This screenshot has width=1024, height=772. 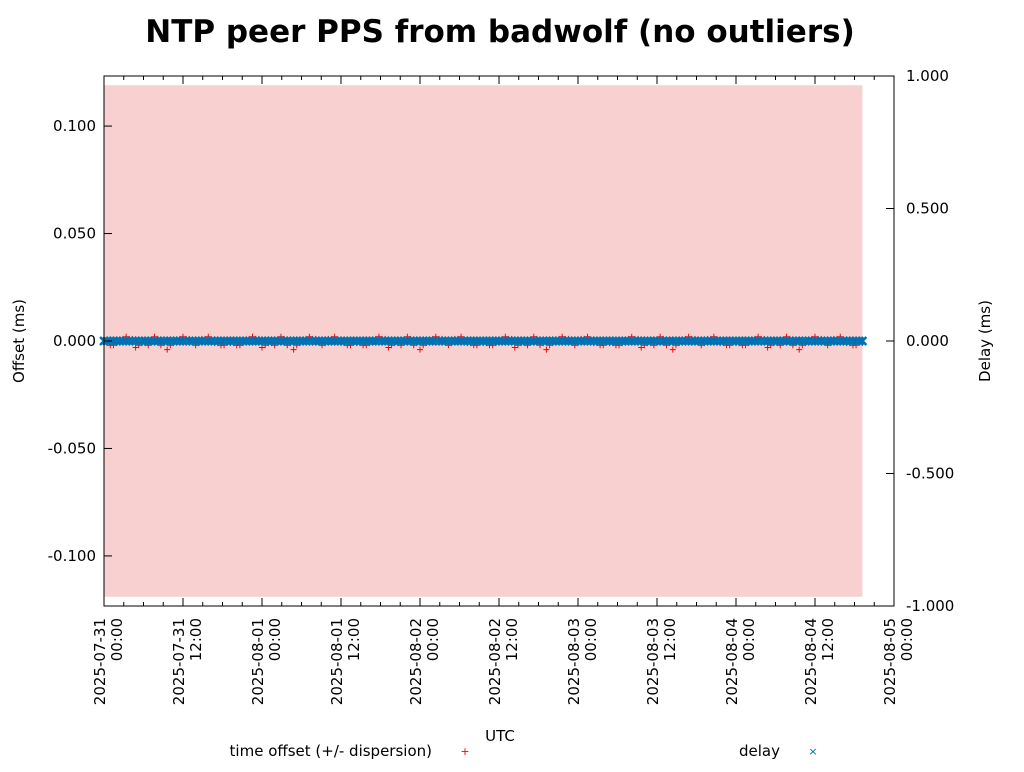 What do you see at coordinates (331, 751) in the screenshot?
I see `legend-offset-label: time offset (+/- dispersion)` at bounding box center [331, 751].